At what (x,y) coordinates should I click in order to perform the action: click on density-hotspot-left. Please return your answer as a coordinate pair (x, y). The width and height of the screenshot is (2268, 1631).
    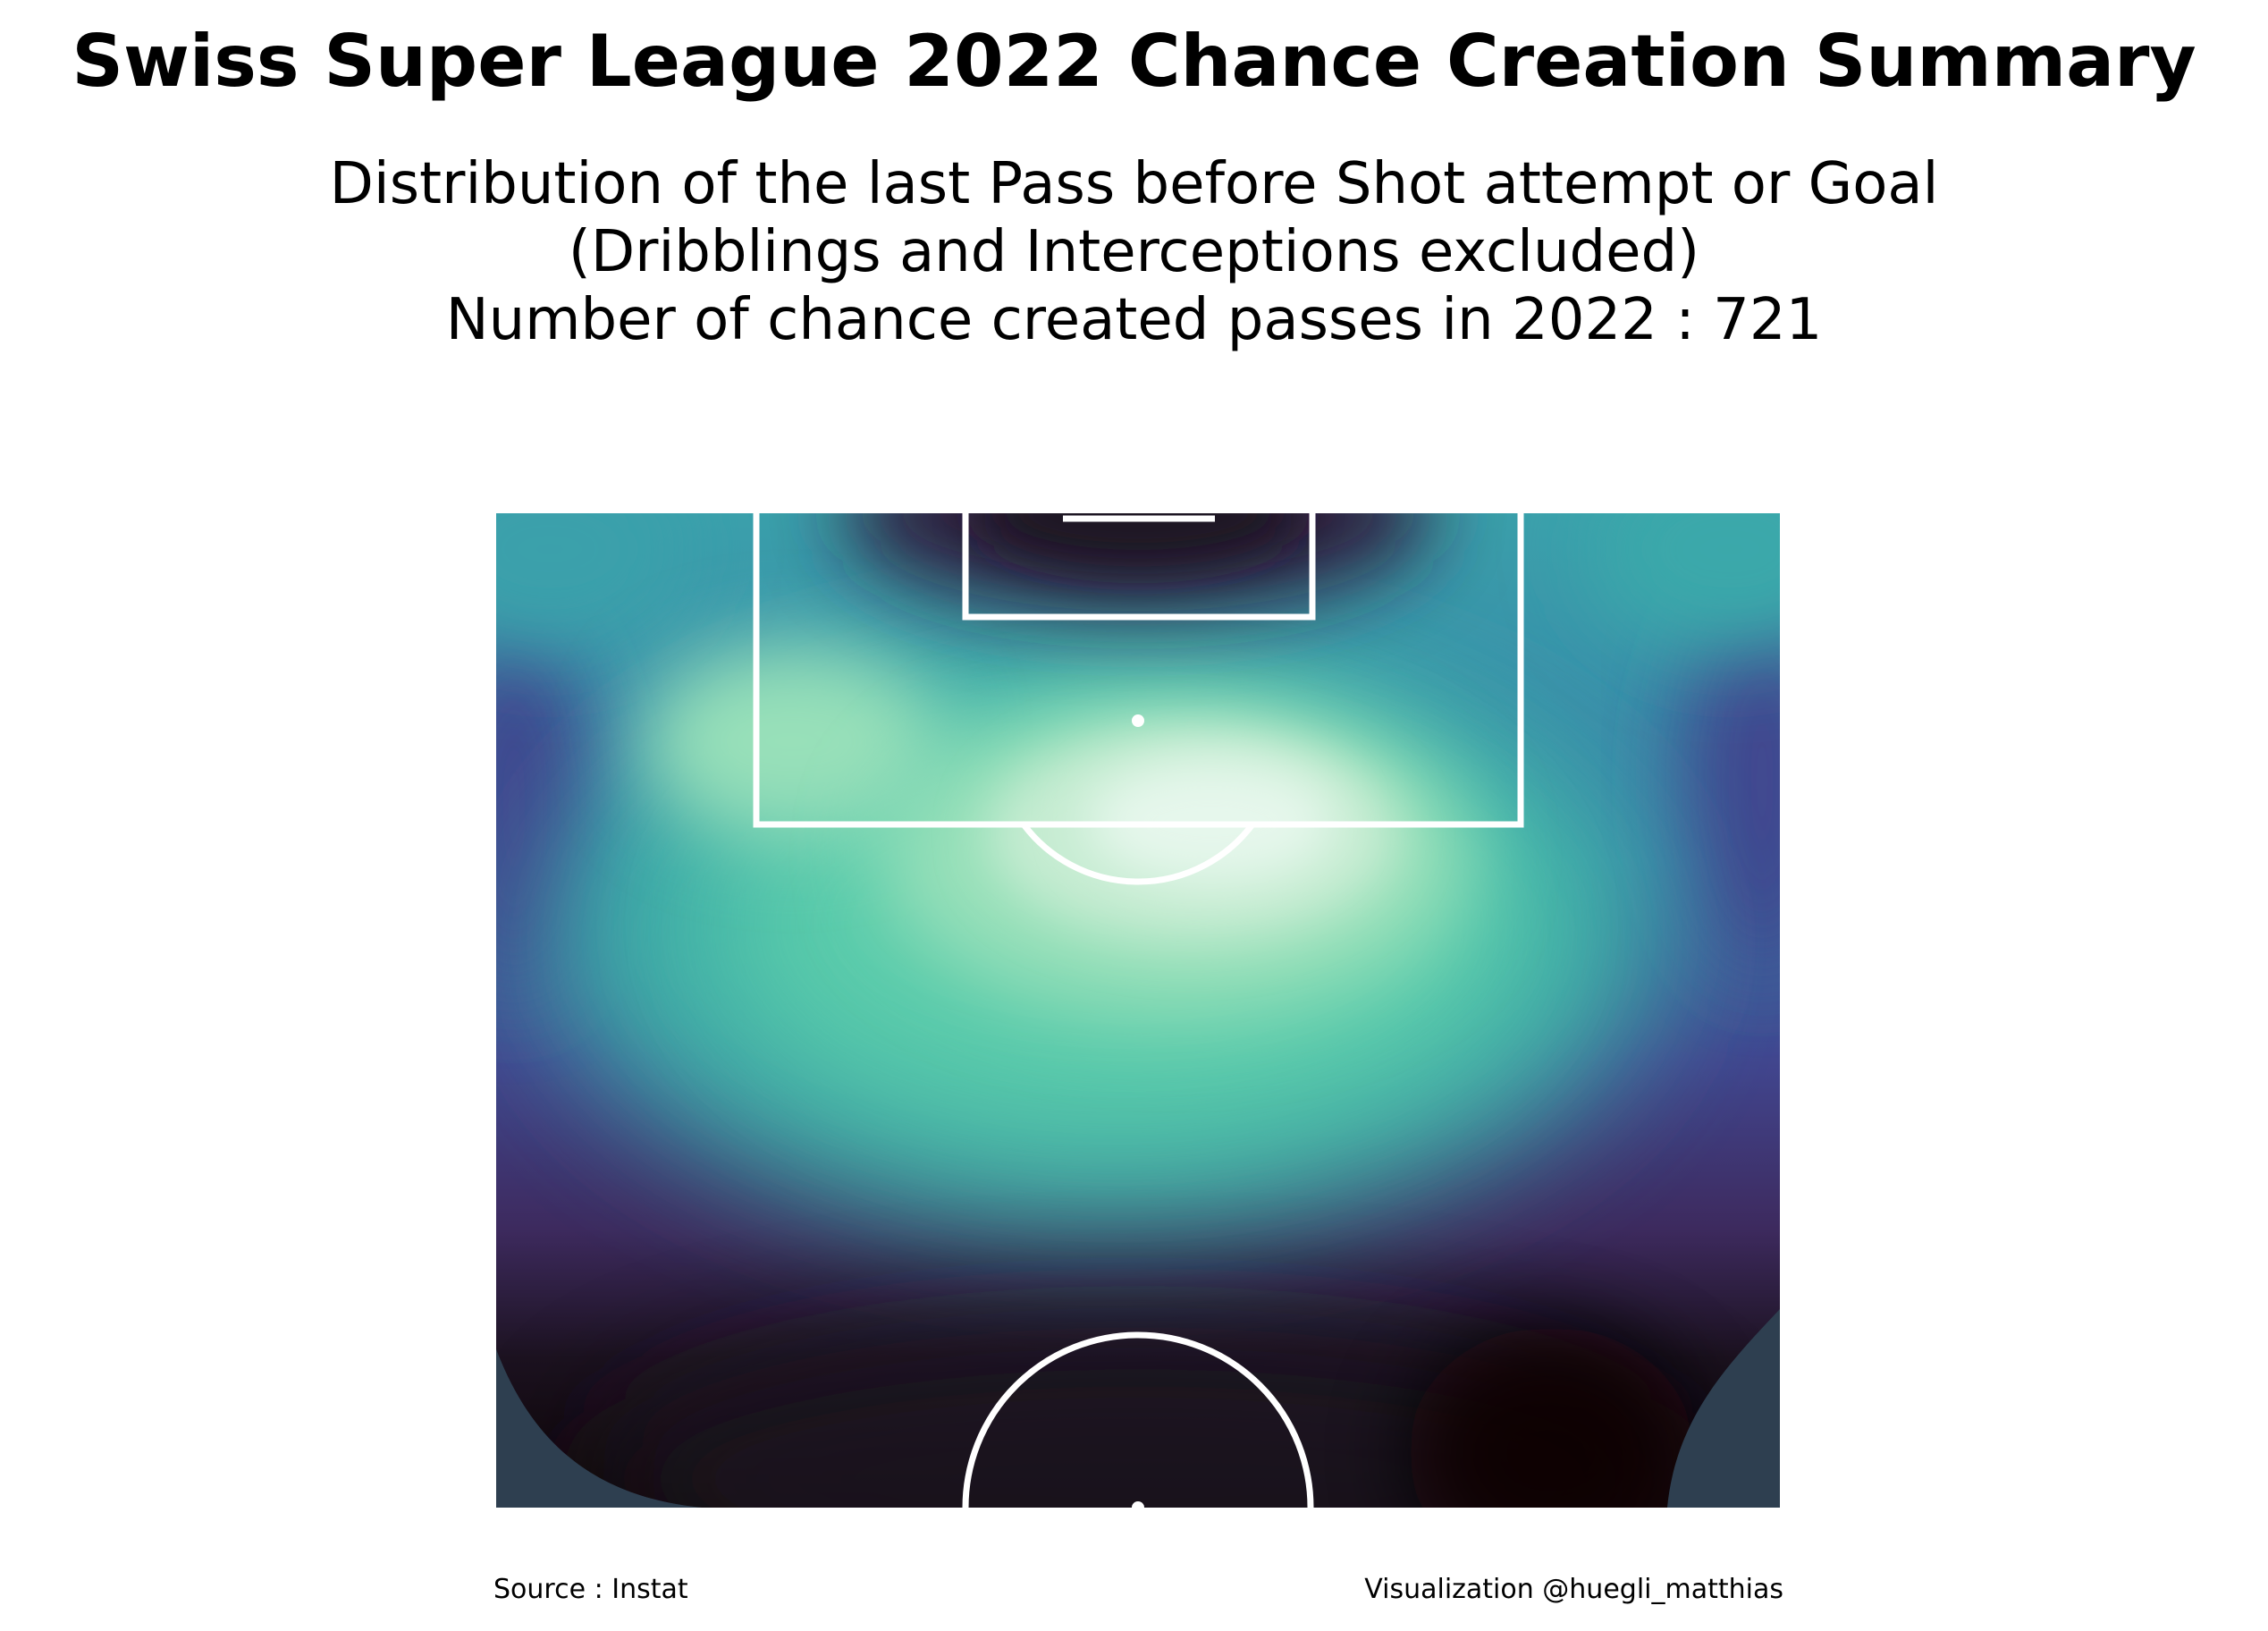
    Looking at the image, I should click on (791, 742).